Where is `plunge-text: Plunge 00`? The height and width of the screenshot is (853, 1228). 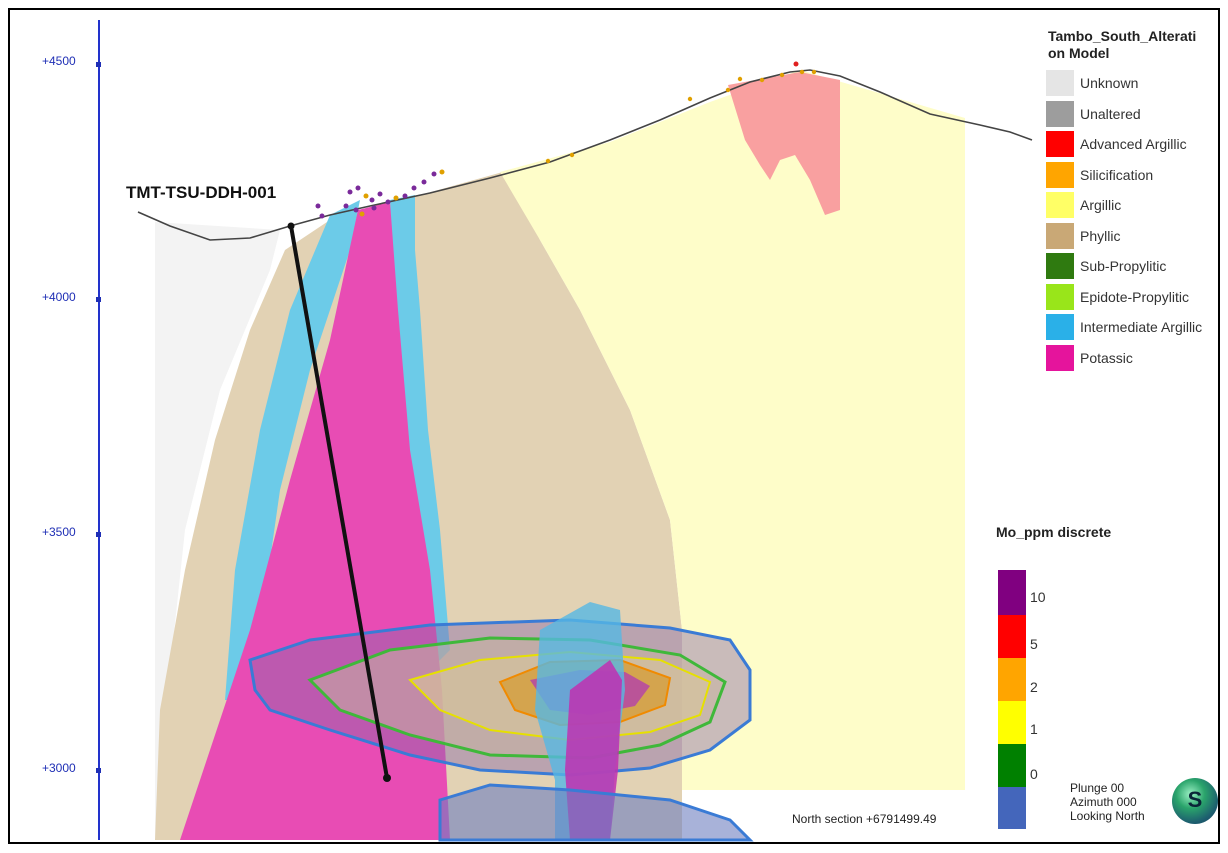 plunge-text: Plunge 00 is located at coordinates (1097, 788).